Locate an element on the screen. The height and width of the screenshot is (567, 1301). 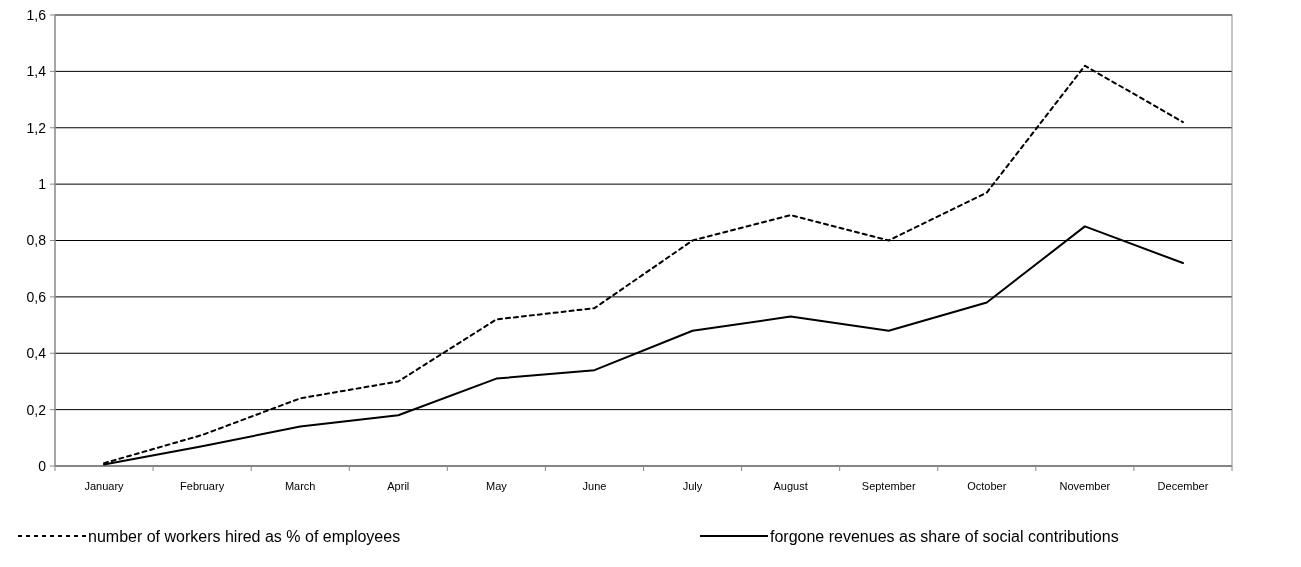
legend-label: number of workers hired as % of employees is located at coordinates (244, 536).